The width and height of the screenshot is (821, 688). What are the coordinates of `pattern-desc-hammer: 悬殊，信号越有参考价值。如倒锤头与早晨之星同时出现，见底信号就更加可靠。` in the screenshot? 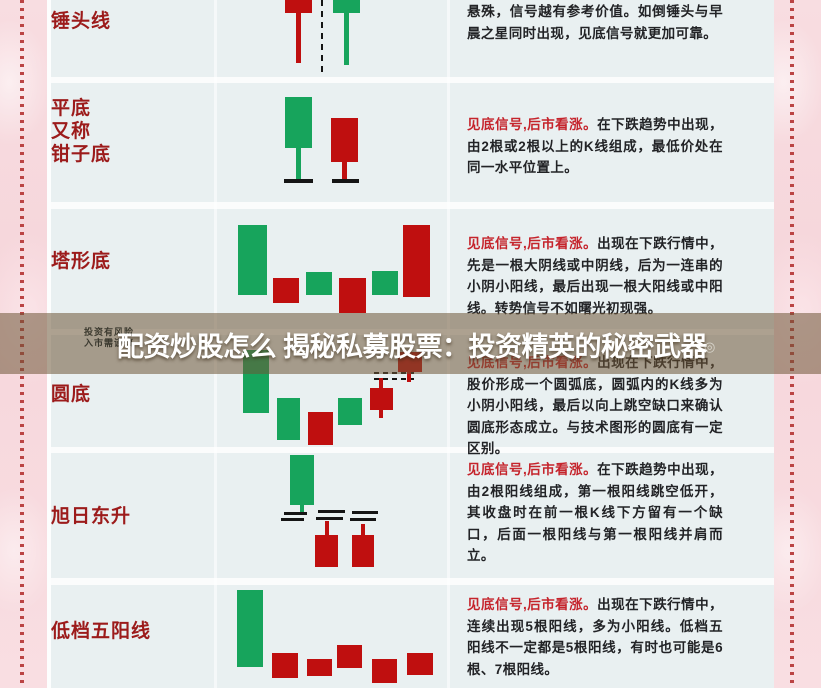 It's located at (595, 22).